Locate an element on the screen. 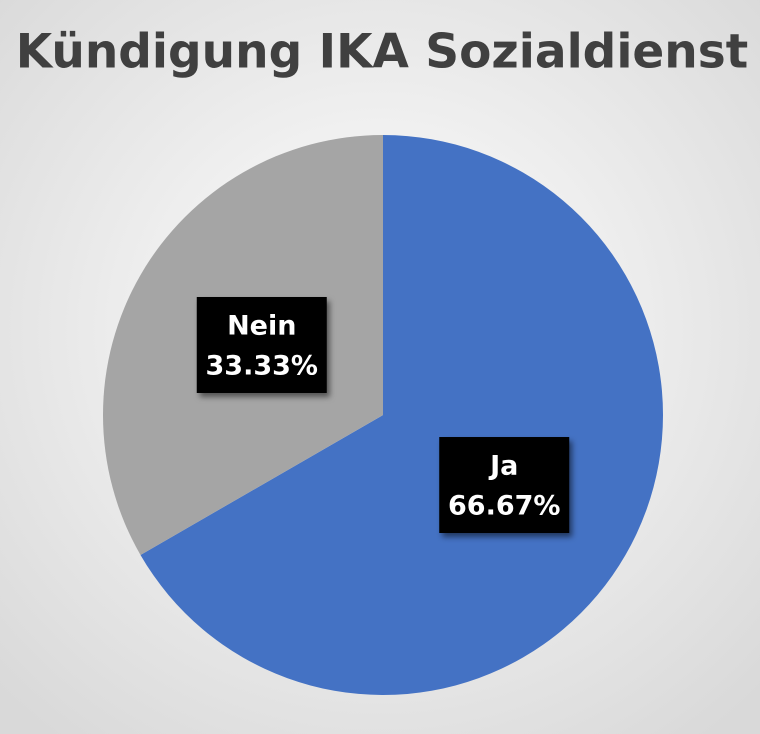  data-label-value: 33.33% is located at coordinates (262, 365).